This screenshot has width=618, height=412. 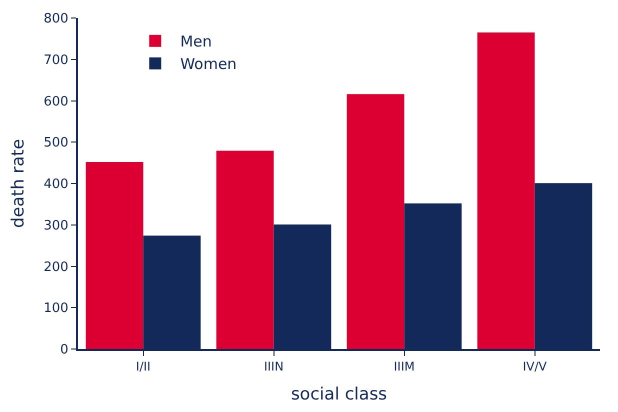 What do you see at coordinates (56, 143) in the screenshot?
I see `y-tick-label: 500` at bounding box center [56, 143].